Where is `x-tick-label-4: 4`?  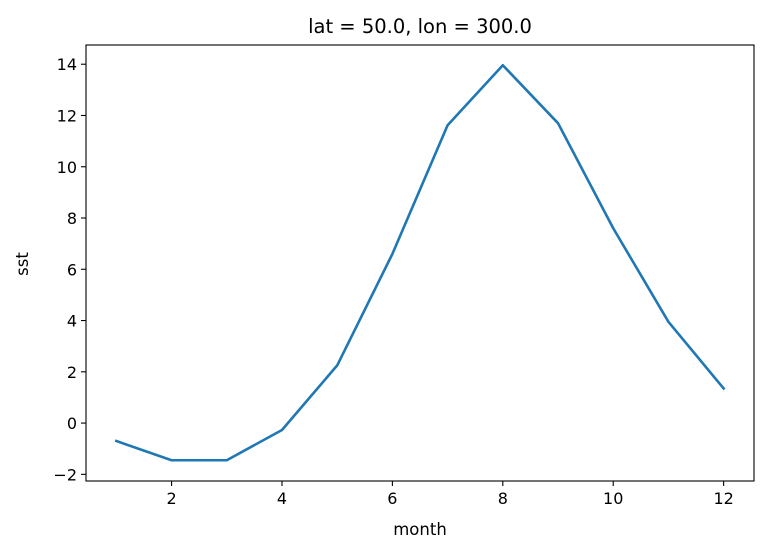
x-tick-label-4: 4 is located at coordinates (282, 498).